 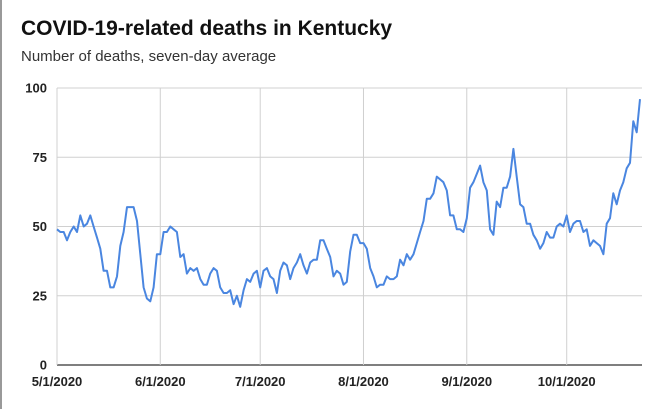 What do you see at coordinates (40, 226) in the screenshot?
I see `y-tick-label: 50` at bounding box center [40, 226].